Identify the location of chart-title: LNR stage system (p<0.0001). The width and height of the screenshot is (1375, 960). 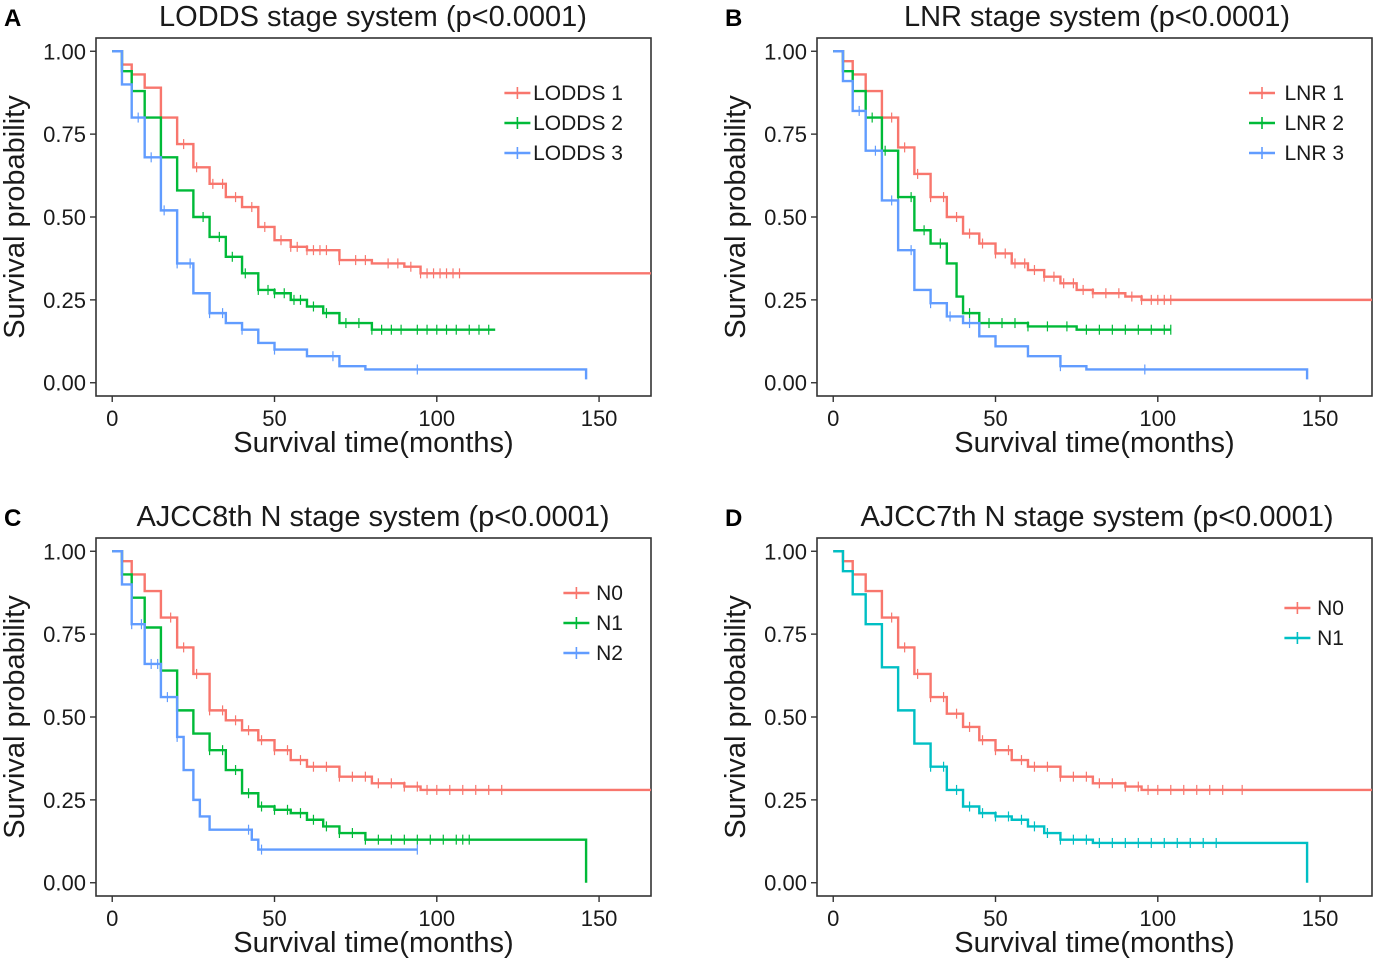
(1097, 17).